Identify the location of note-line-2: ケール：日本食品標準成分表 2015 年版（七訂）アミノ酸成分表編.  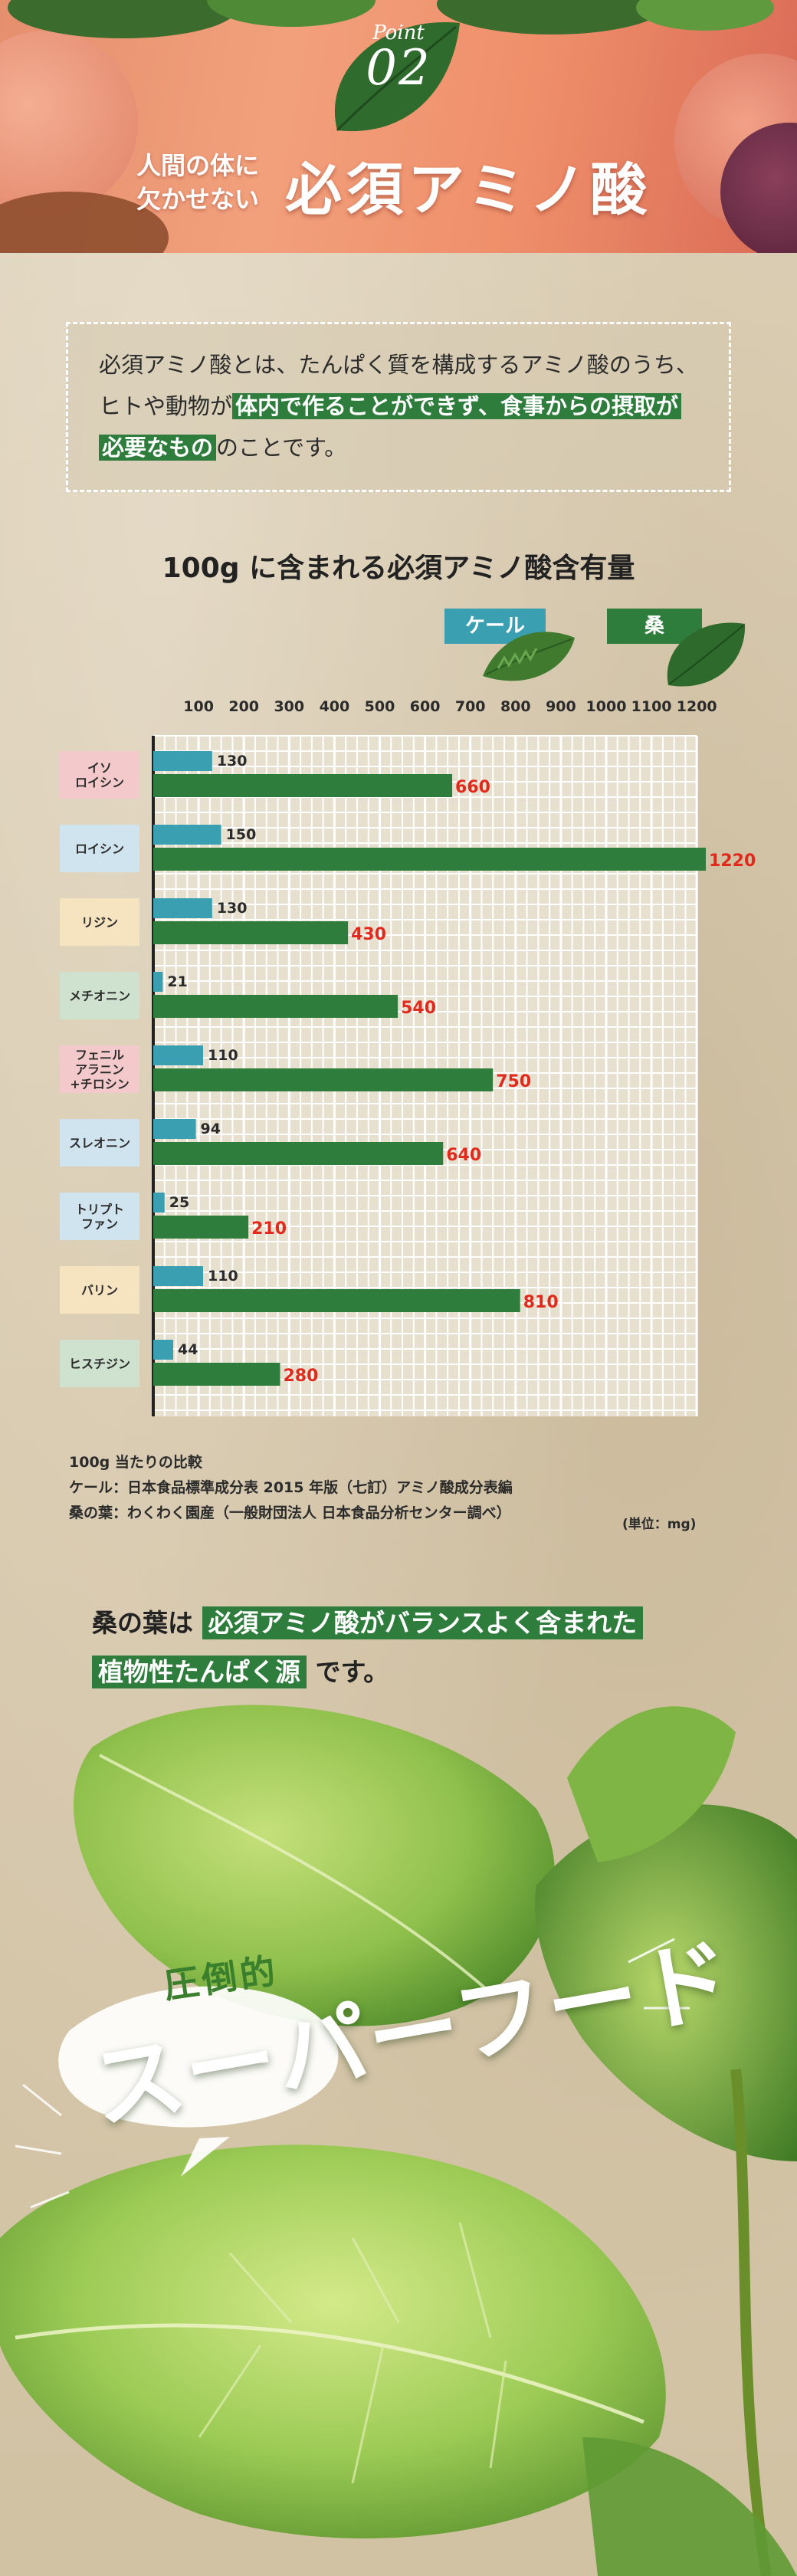
(291, 1487).